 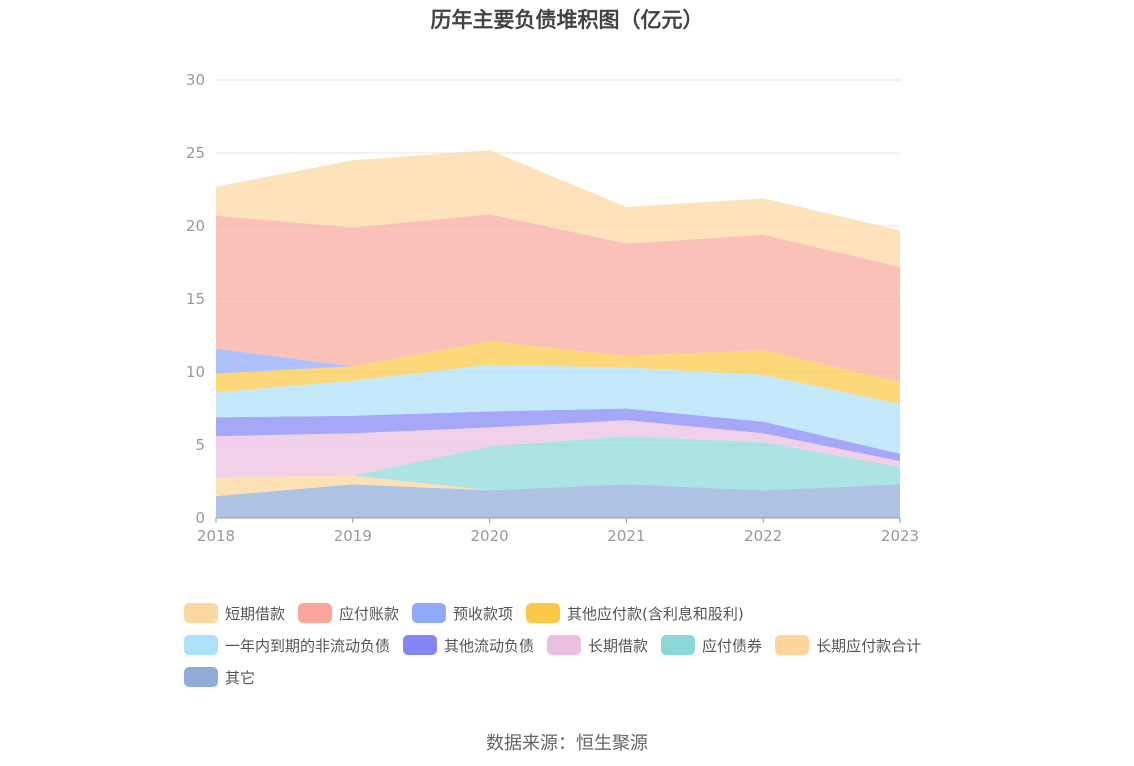 What do you see at coordinates (763, 536) in the screenshot?
I see `x-tick-label: 2022` at bounding box center [763, 536].